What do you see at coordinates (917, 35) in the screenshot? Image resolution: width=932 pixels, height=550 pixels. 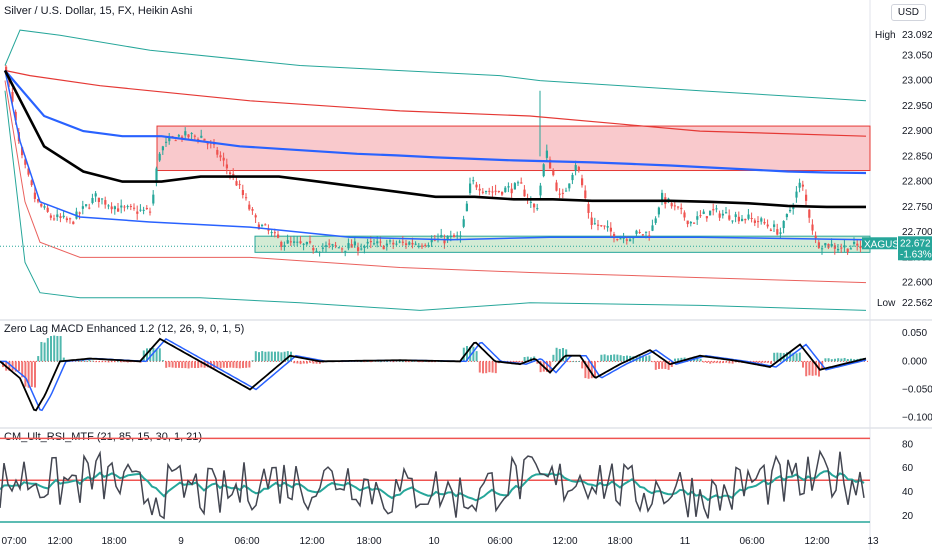 I see `high-value-label: 23.092` at bounding box center [917, 35].